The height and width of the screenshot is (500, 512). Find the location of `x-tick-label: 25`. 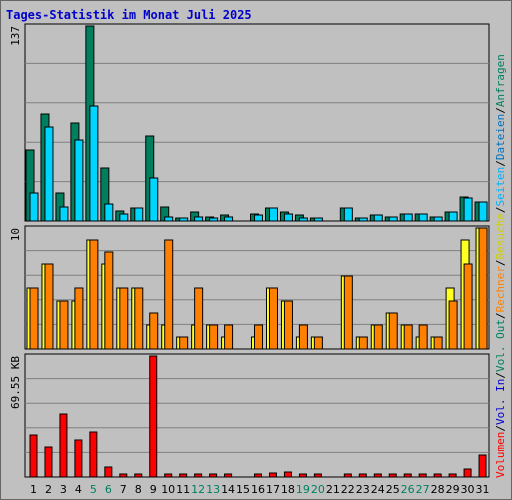

x-tick-label: 25 is located at coordinates (393, 489).